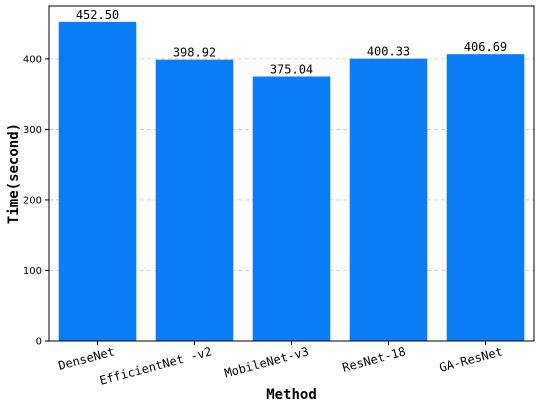  What do you see at coordinates (155, 365) in the screenshot?
I see `x-tick-label: EfficientNet -v2` at bounding box center [155, 365].